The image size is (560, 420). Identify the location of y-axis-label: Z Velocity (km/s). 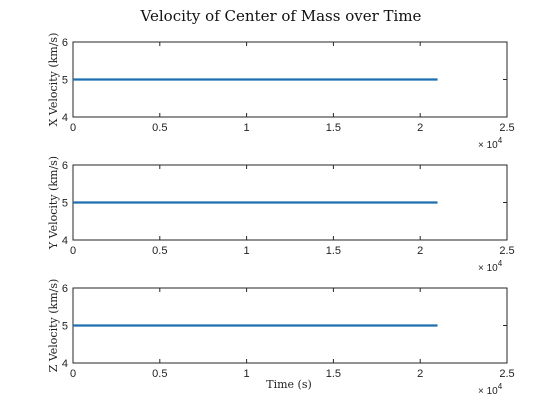
(53, 326).